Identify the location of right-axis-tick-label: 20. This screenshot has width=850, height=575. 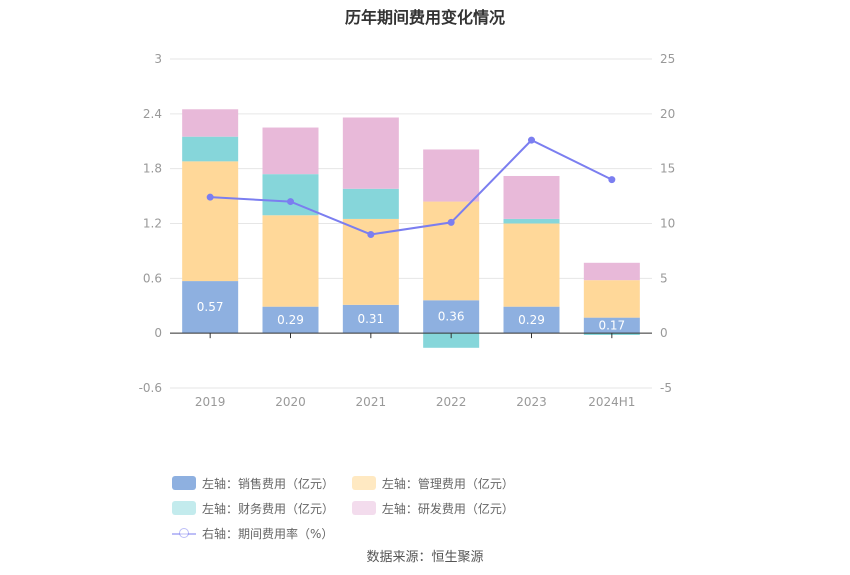
(667, 114).